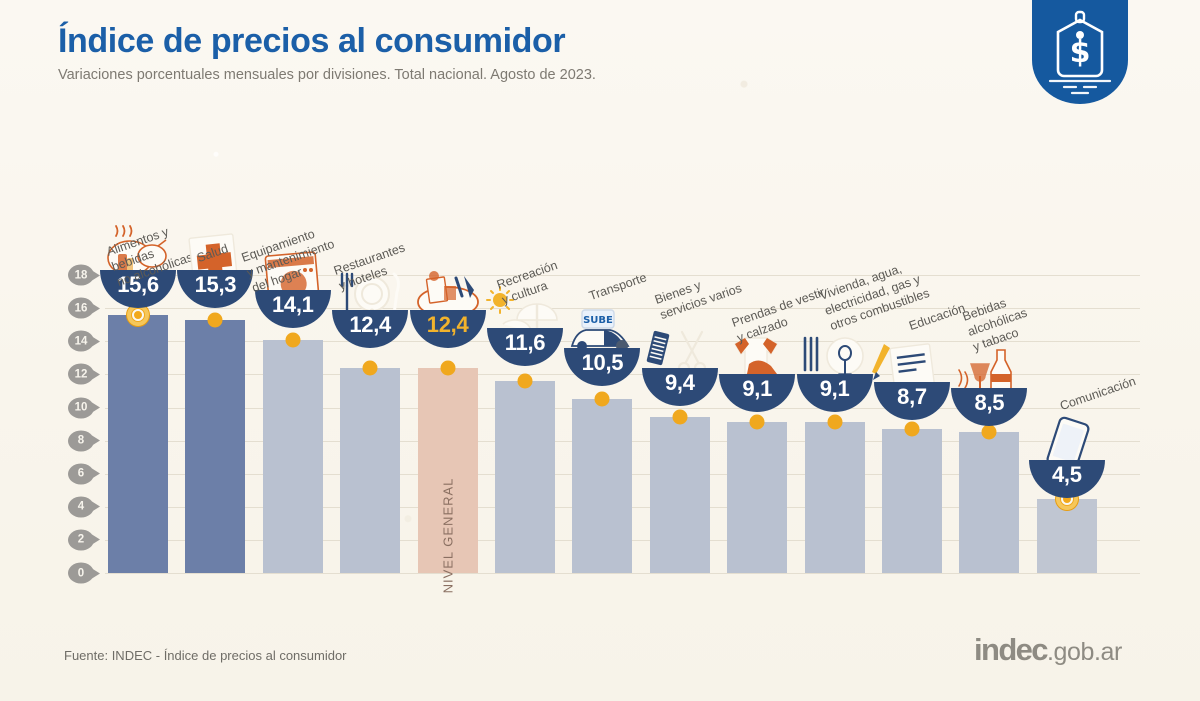 The width and height of the screenshot is (1200, 701). I want to click on y-axis-tick: 14, so click(83, 341).